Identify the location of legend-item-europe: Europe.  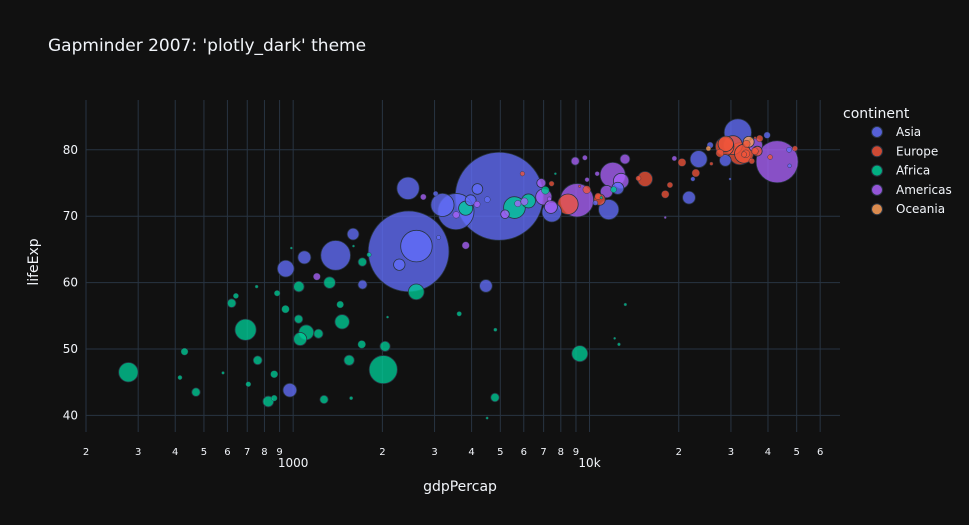
(905, 151).